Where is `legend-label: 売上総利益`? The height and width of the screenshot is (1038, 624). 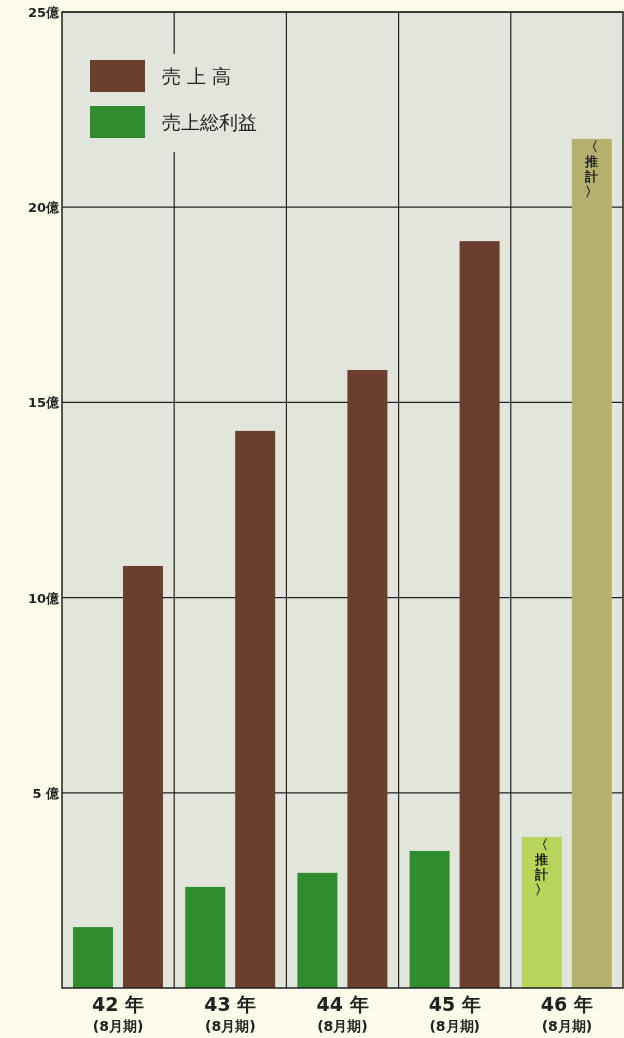
legend-label: 売上総利益 is located at coordinates (209, 122).